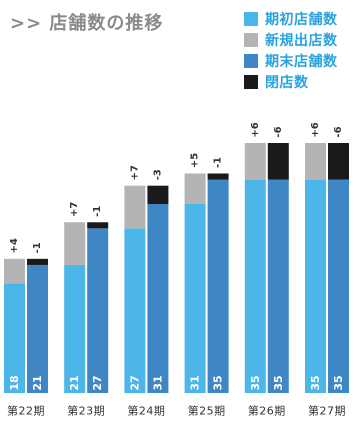 Image resolution: width=353 pixels, height=436 pixels. Describe the element at coordinates (338, 382) in the screenshot. I see `label-ending-6: 35` at that location.